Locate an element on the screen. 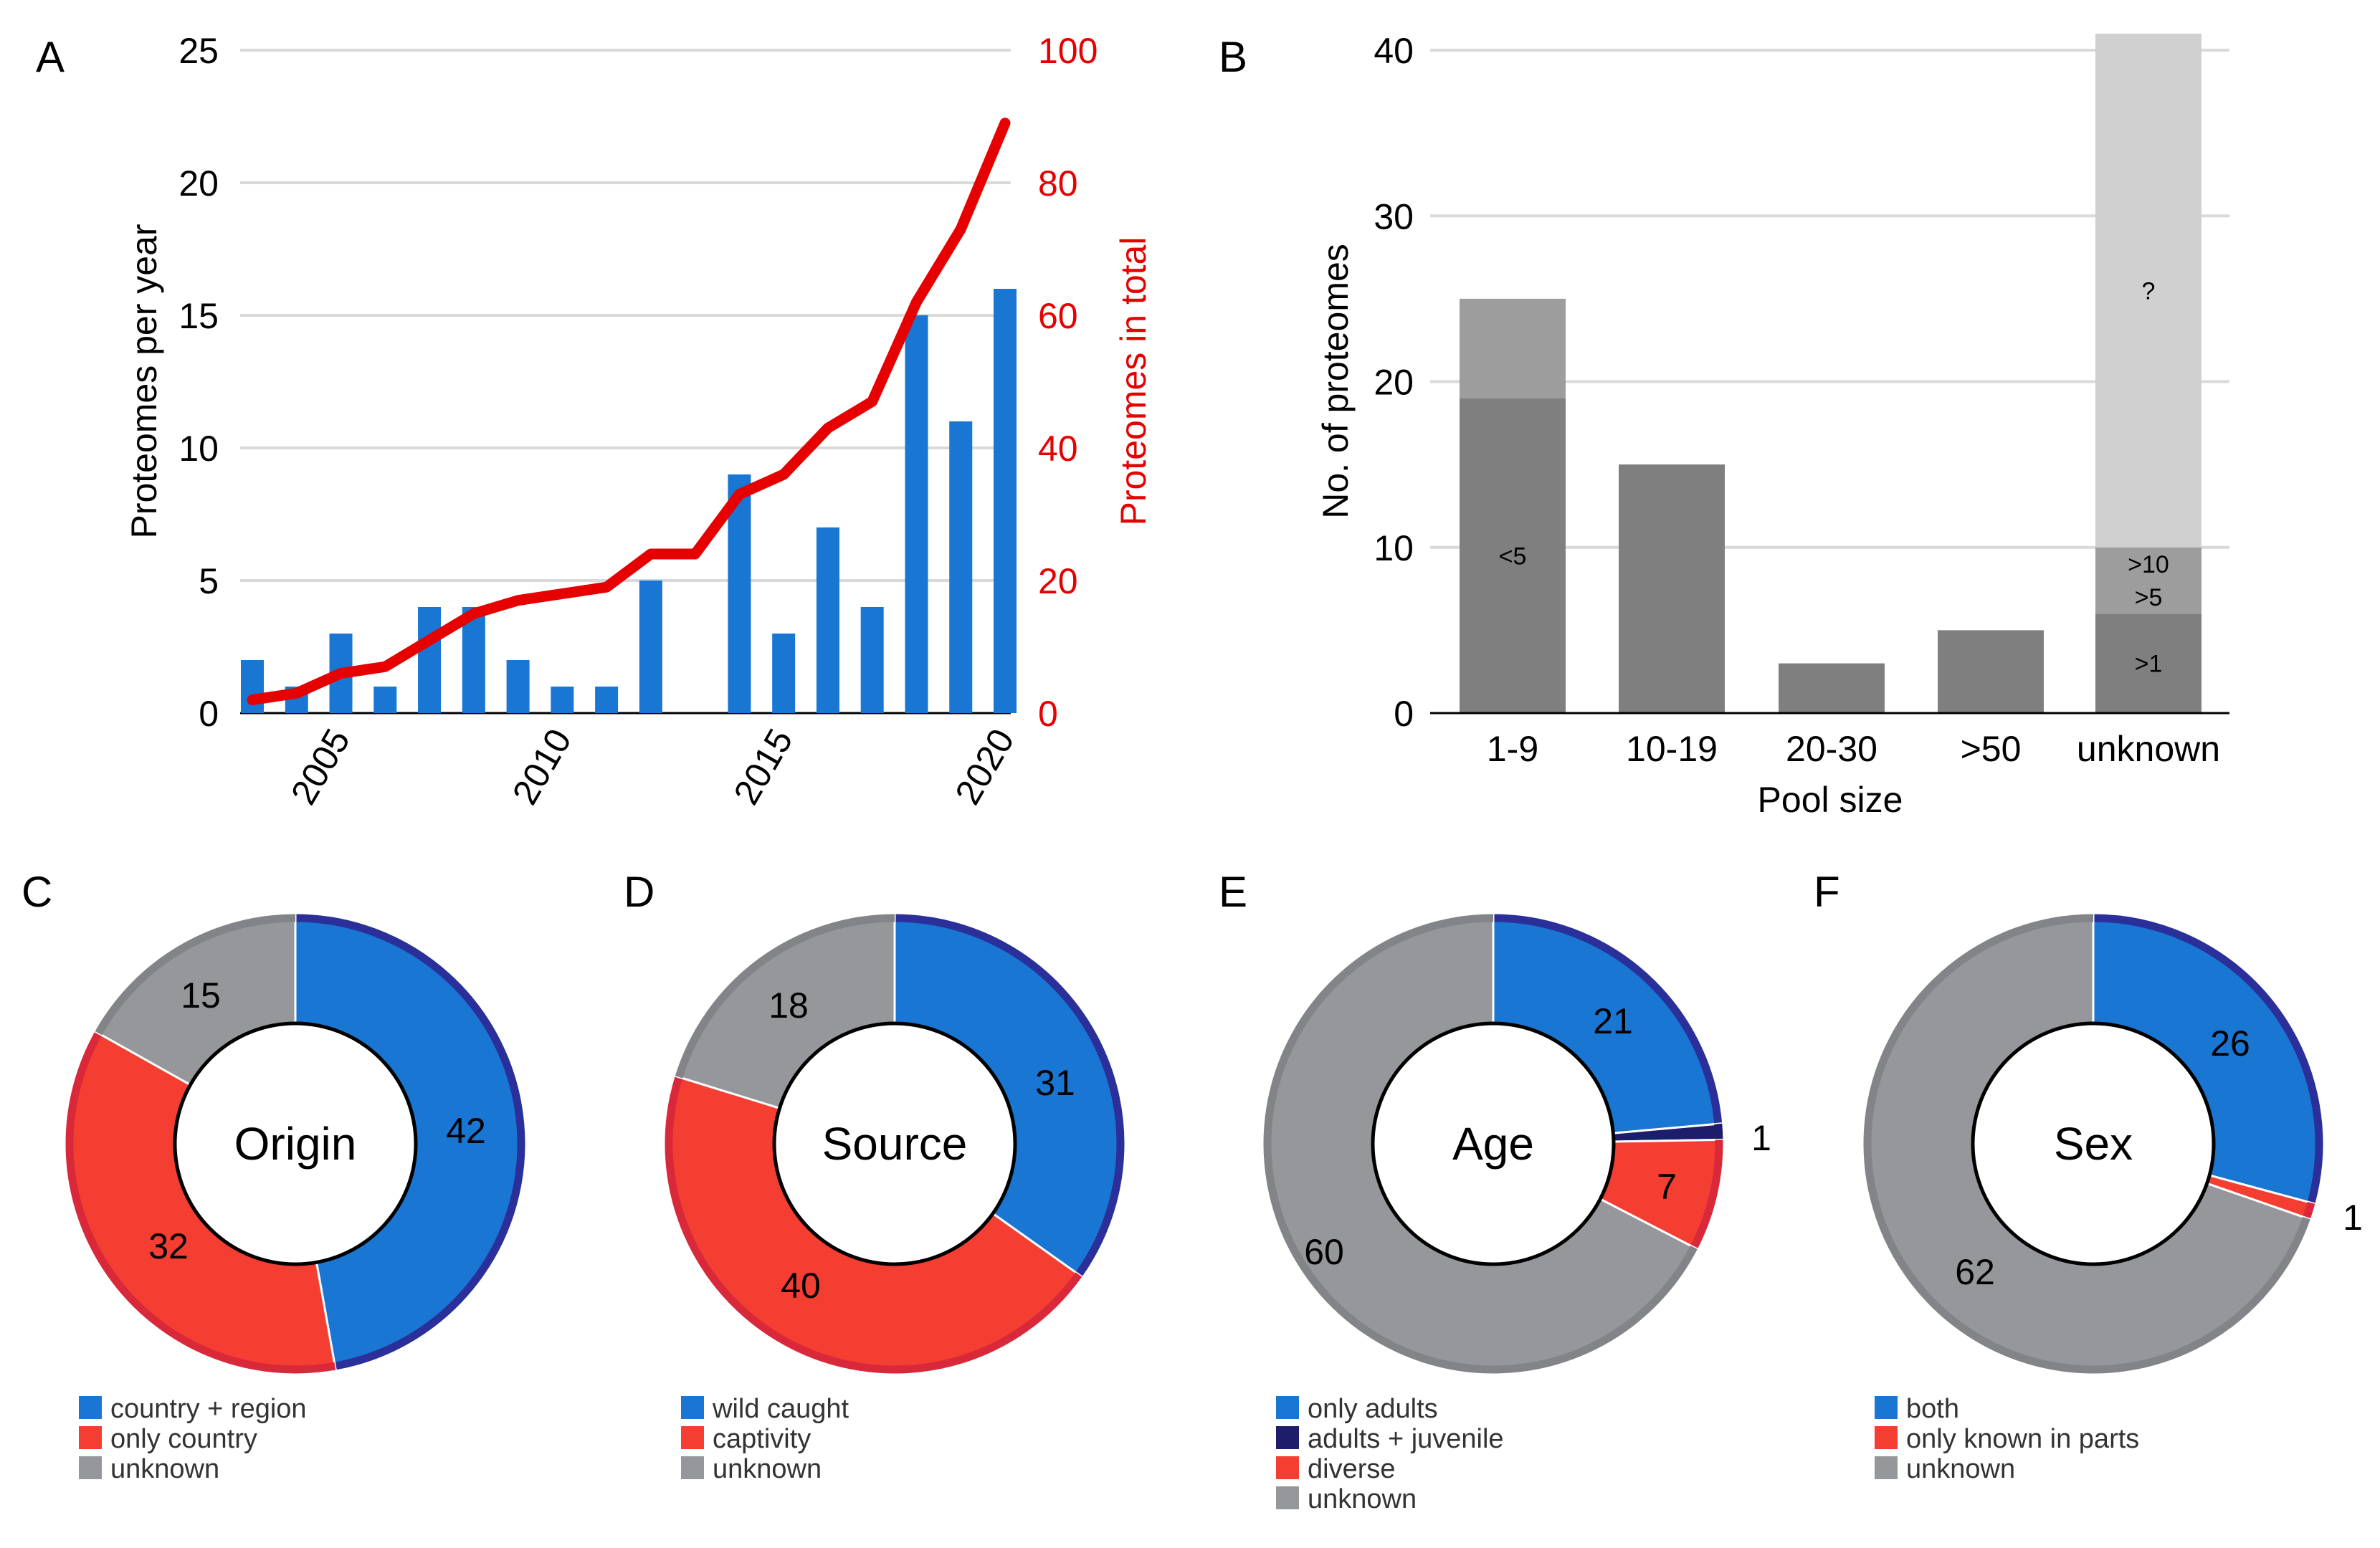  x-tick-label: 2010 is located at coordinates (542, 767).